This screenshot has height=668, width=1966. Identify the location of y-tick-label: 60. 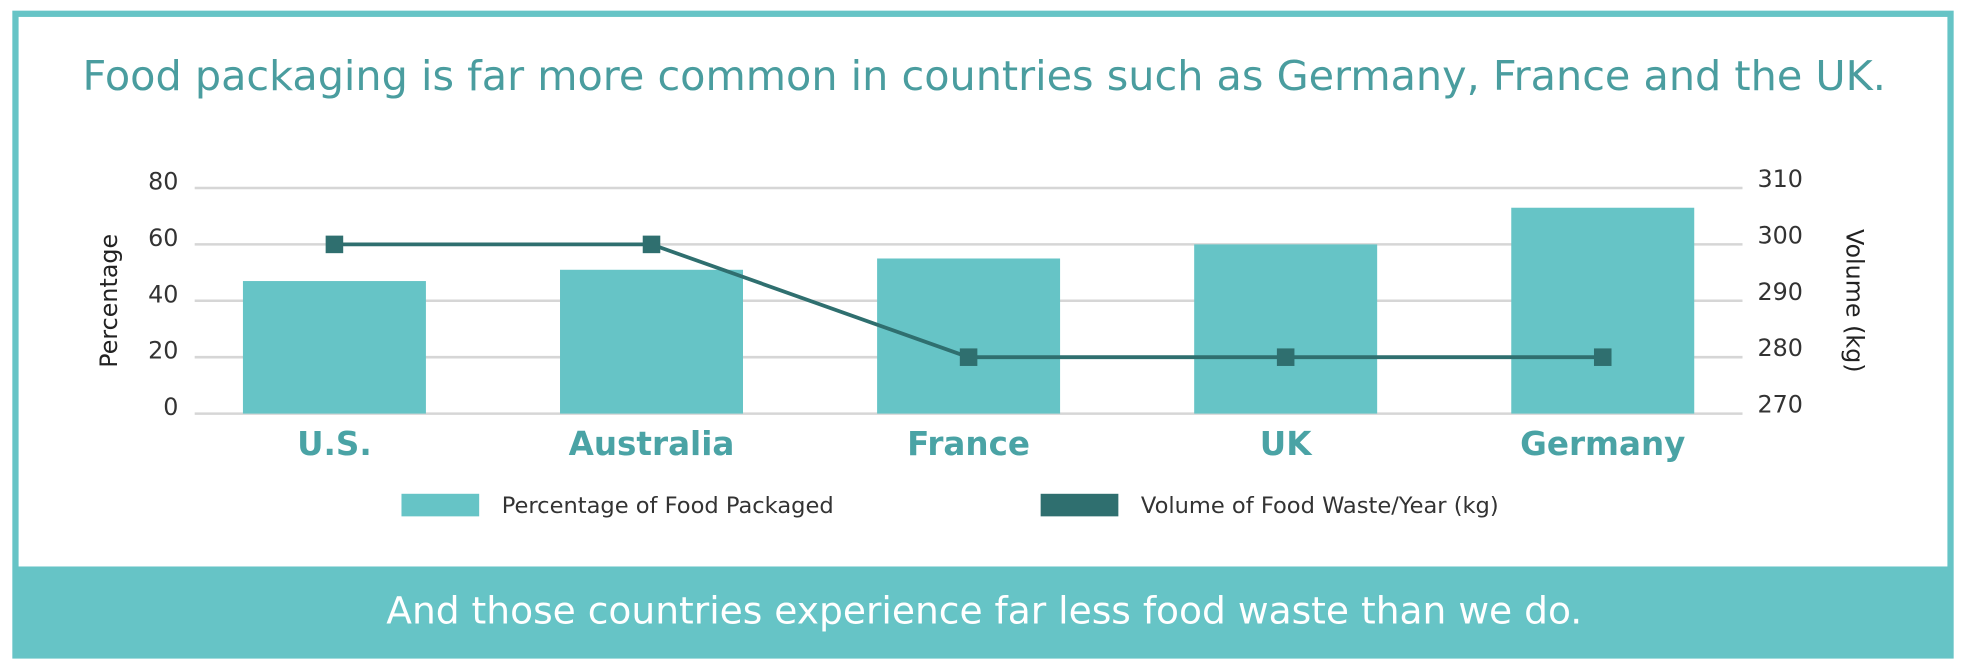
(163, 238).